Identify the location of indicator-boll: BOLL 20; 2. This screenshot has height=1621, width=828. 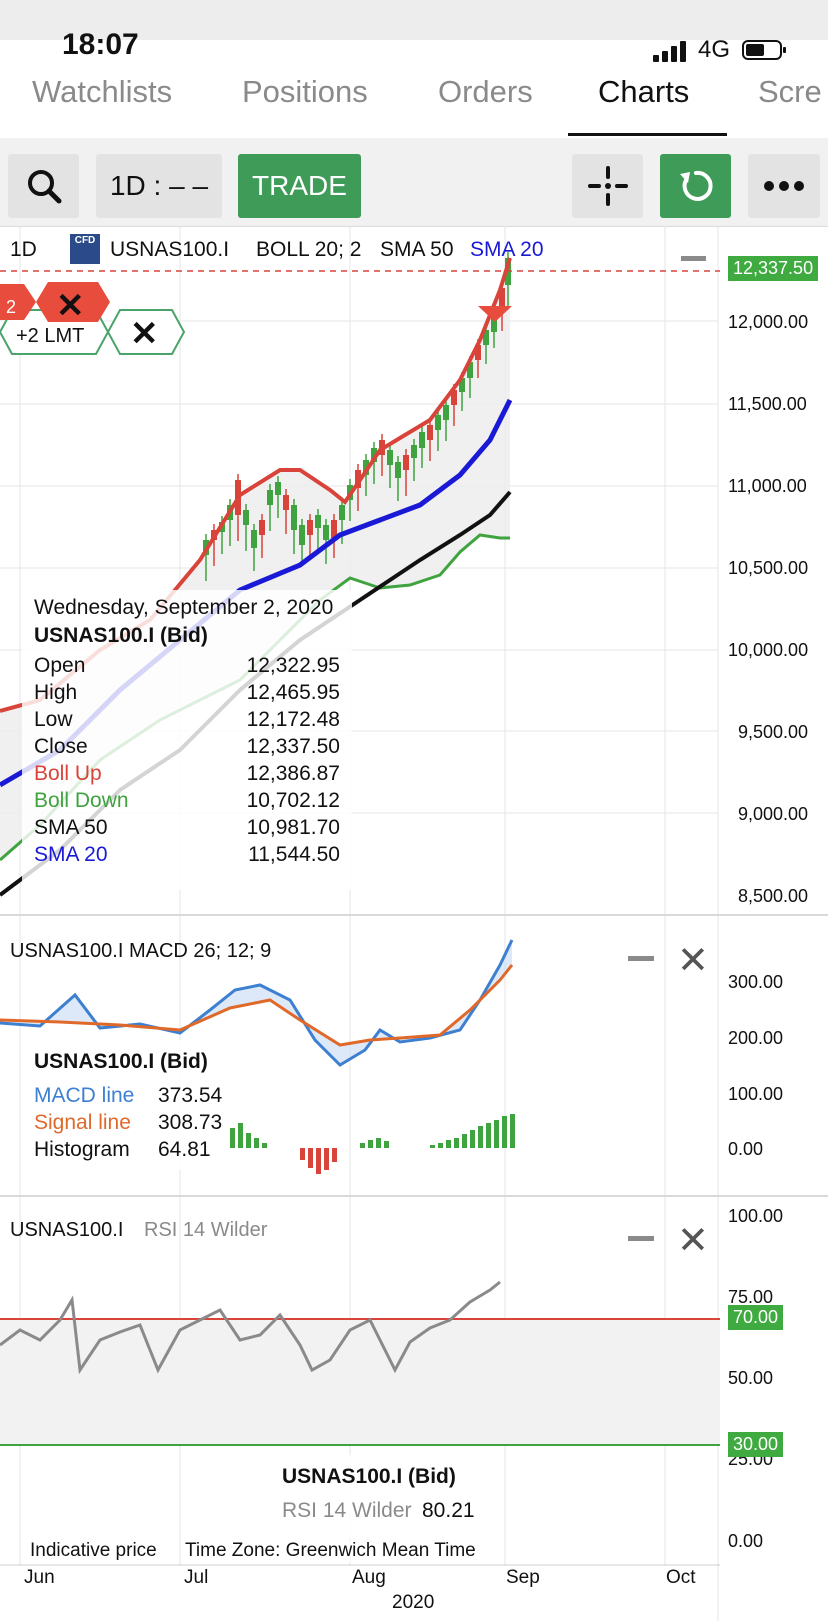
(309, 249).